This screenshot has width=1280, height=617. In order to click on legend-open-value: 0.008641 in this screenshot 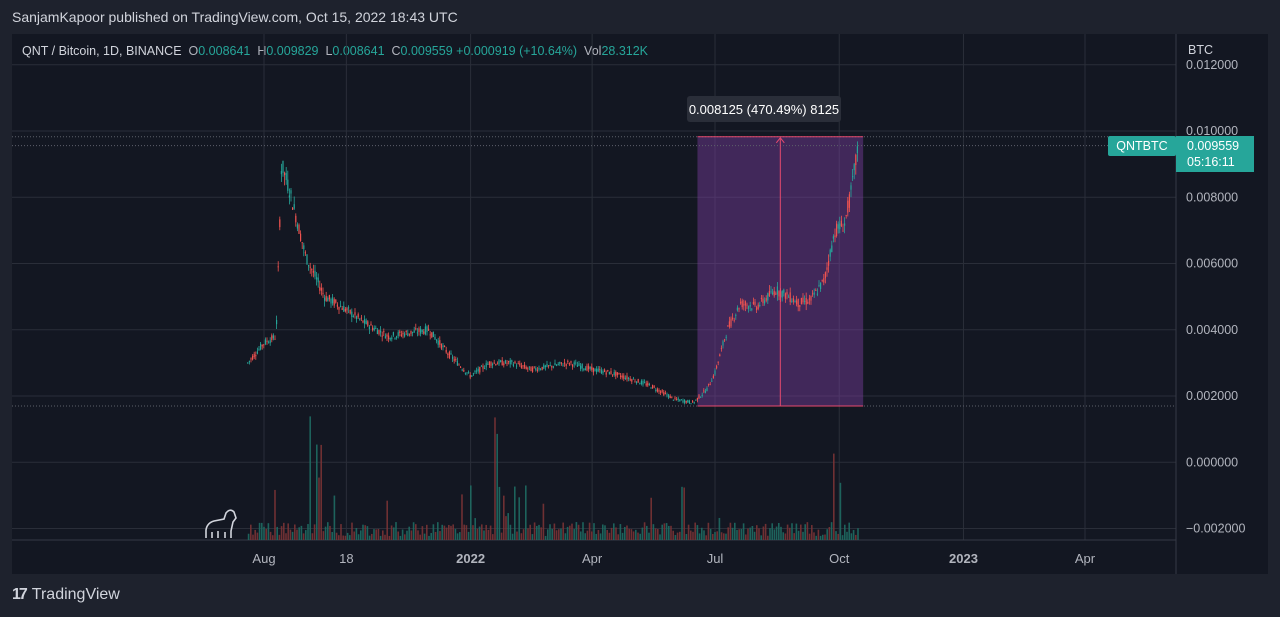, I will do `click(224, 51)`.